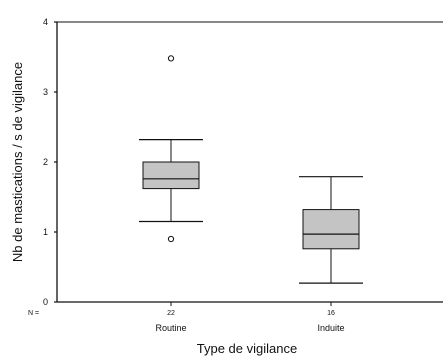 The image size is (443, 363). Describe the element at coordinates (50, 162) in the screenshot. I see `y-axis-ticks: 0 1 2 3 4` at that location.